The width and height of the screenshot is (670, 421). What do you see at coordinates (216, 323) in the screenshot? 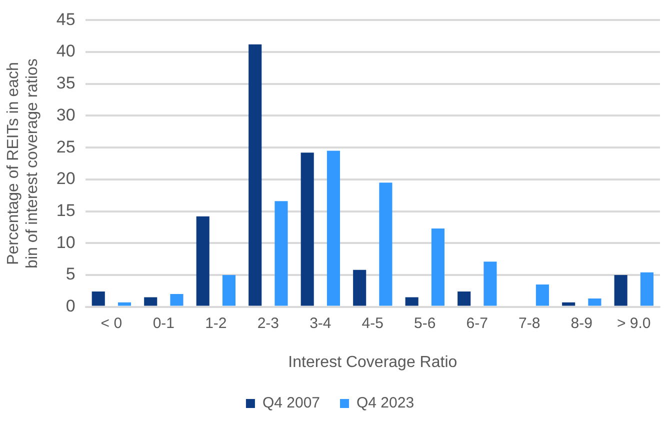
I see `x-tick-label: 1-2` at bounding box center [216, 323].